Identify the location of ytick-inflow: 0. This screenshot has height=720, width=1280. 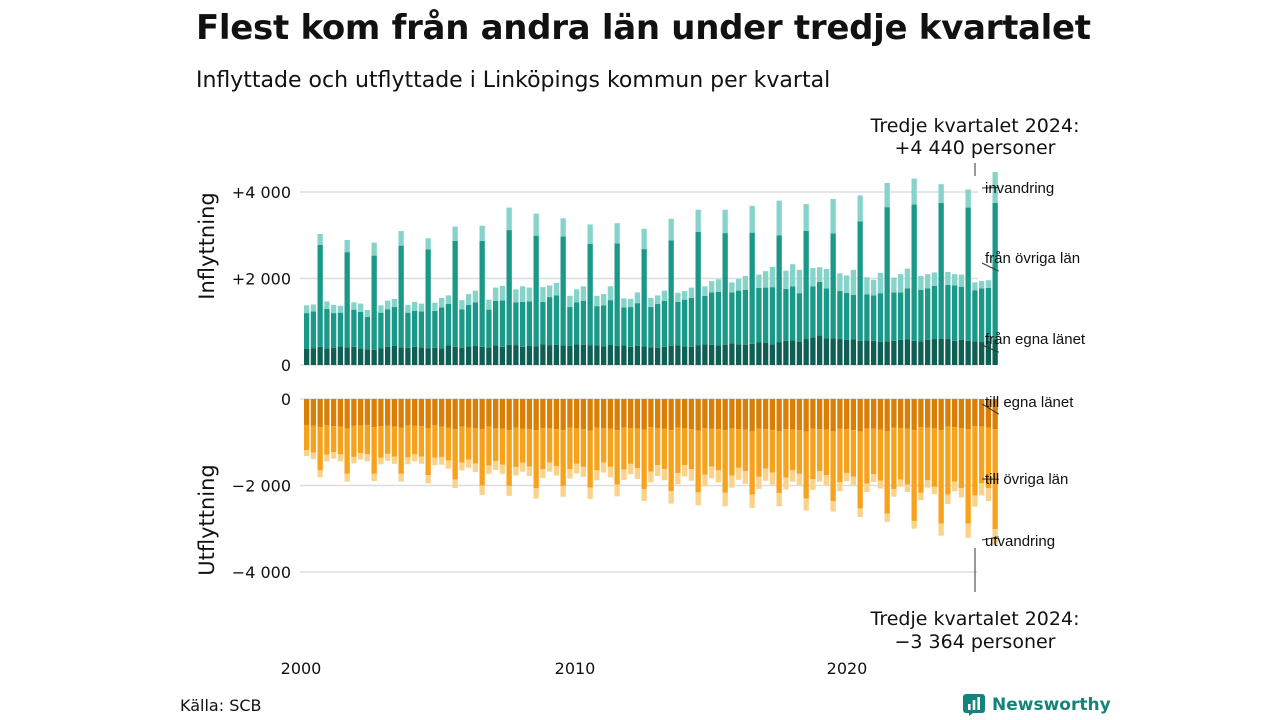
(286, 365).